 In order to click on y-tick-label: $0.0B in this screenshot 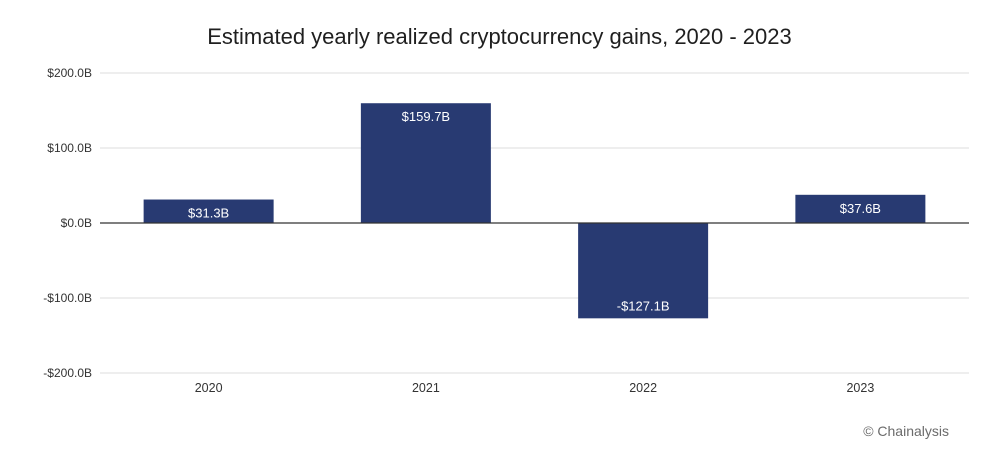, I will do `click(76, 223)`.